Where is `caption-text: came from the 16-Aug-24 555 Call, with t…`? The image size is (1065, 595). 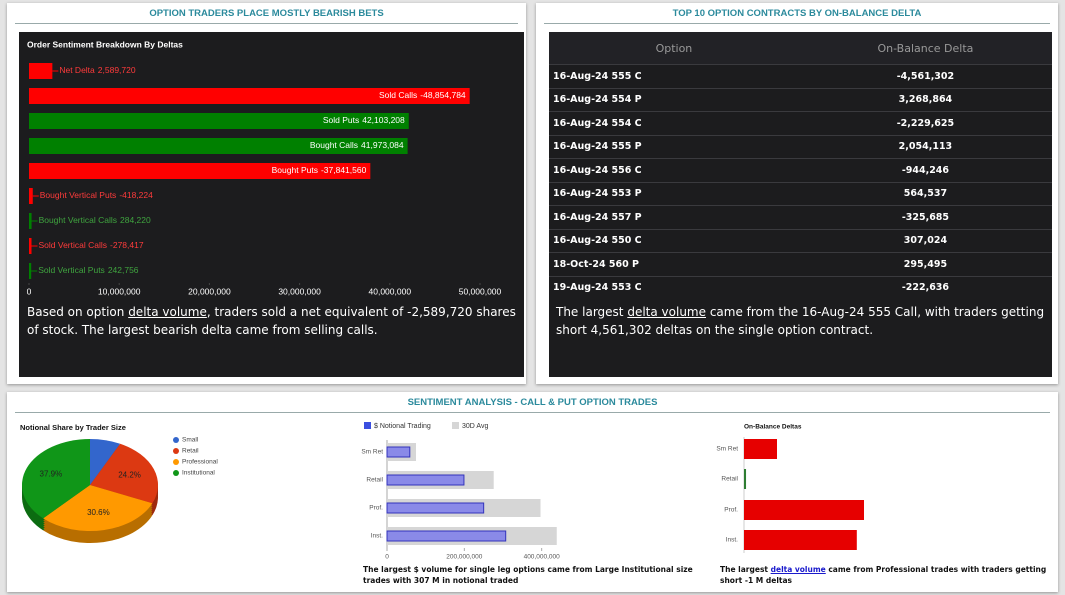 caption-text: came from the 16-Aug-24 555 Call, with t… is located at coordinates (800, 321).